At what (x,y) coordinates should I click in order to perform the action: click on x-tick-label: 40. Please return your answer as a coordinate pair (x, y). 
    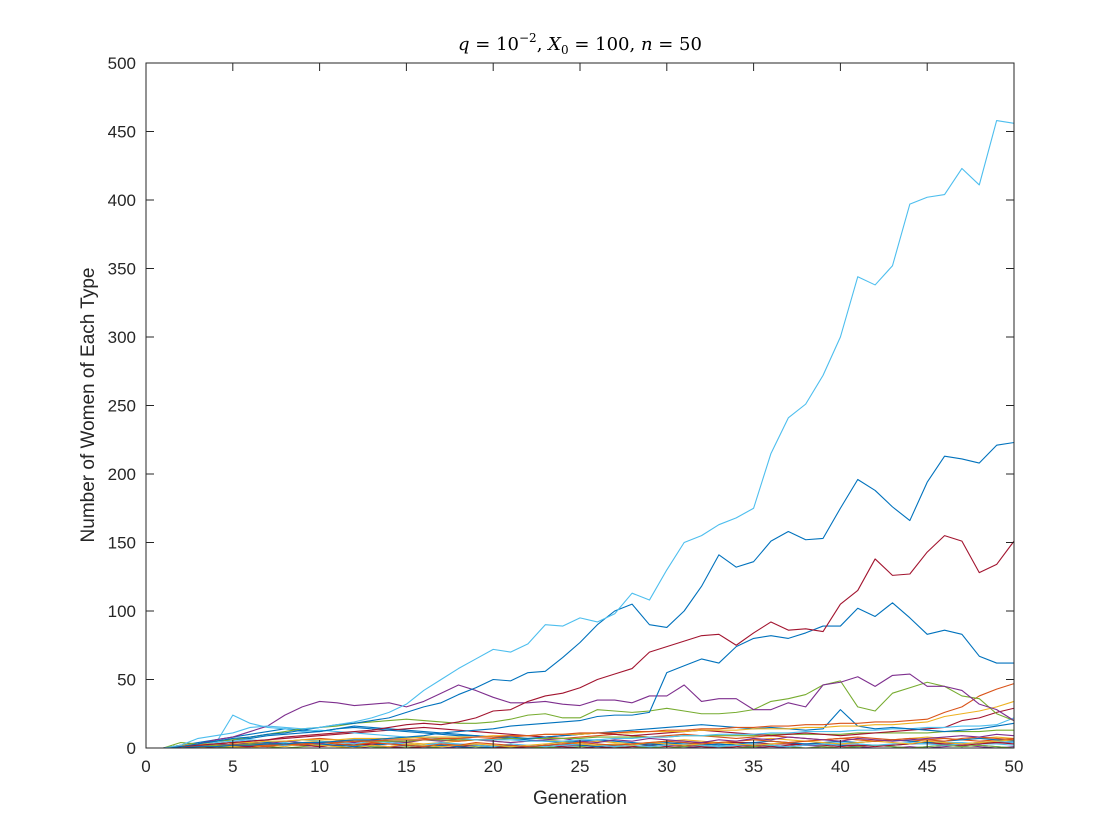
    Looking at the image, I should click on (840, 766).